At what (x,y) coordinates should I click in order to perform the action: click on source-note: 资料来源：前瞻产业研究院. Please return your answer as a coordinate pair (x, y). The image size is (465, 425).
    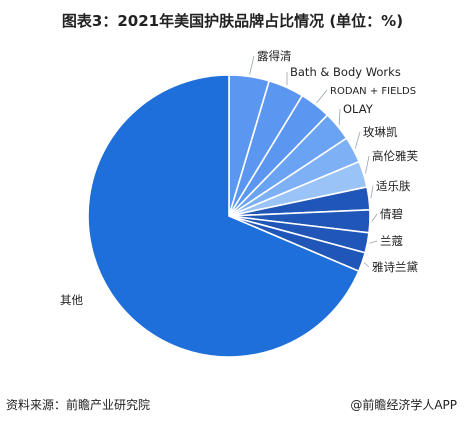
    Looking at the image, I should click on (78, 405).